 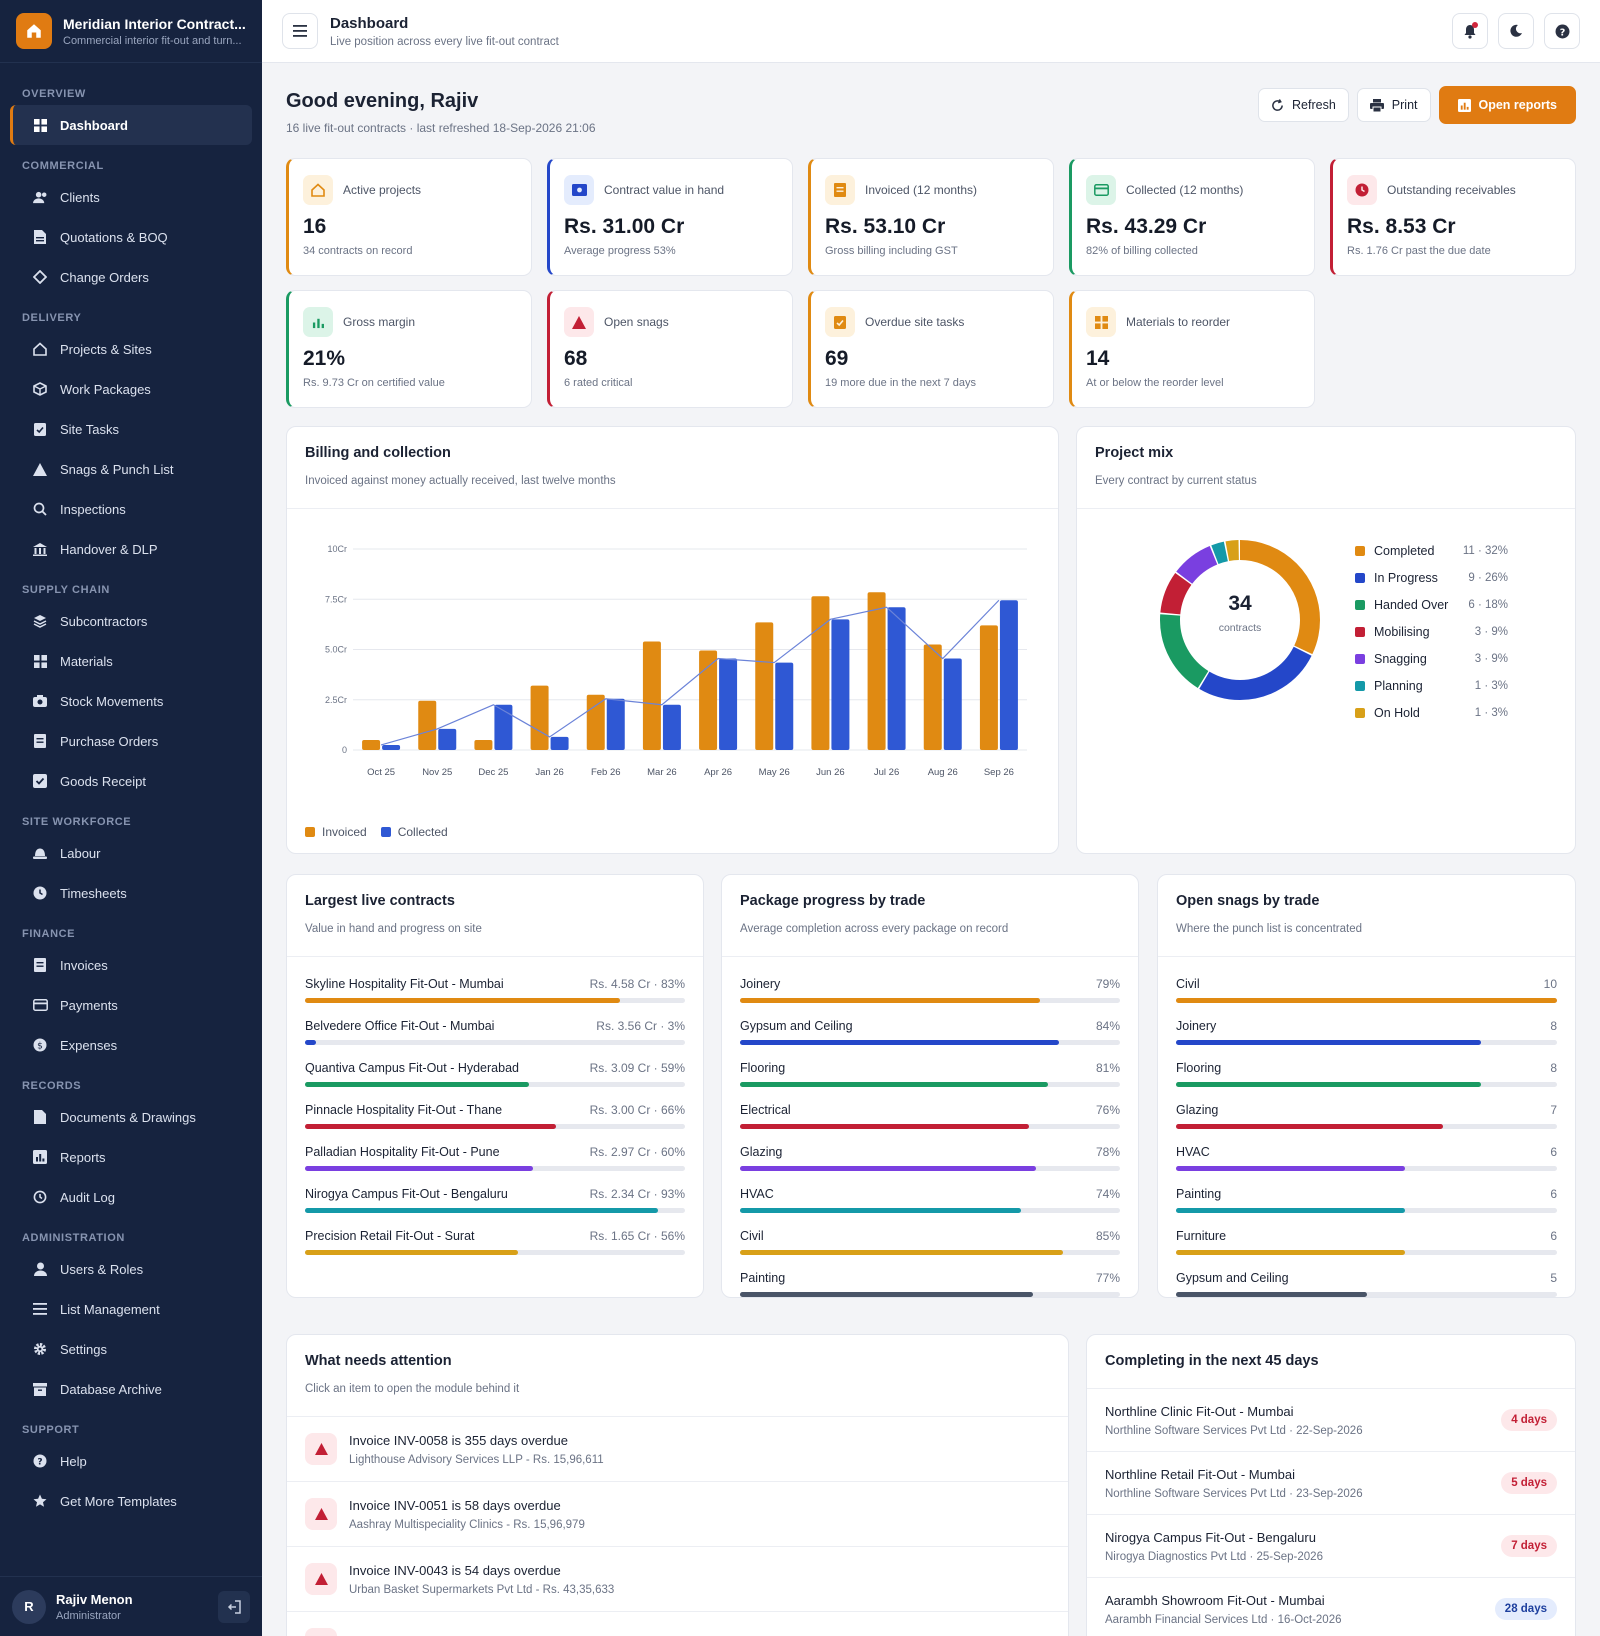 What do you see at coordinates (131, 429) in the screenshot?
I see `sidebar-item-site-tasks: Site Tasks` at bounding box center [131, 429].